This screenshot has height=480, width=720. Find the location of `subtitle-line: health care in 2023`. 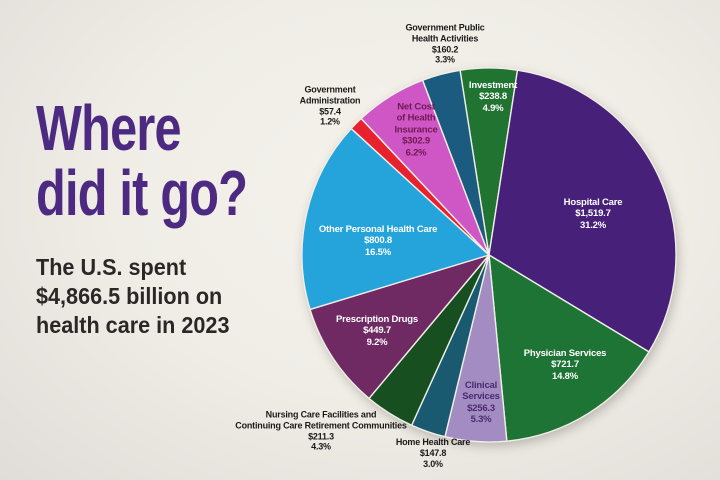

subtitle-line: health care in 2023 is located at coordinates (133, 324).